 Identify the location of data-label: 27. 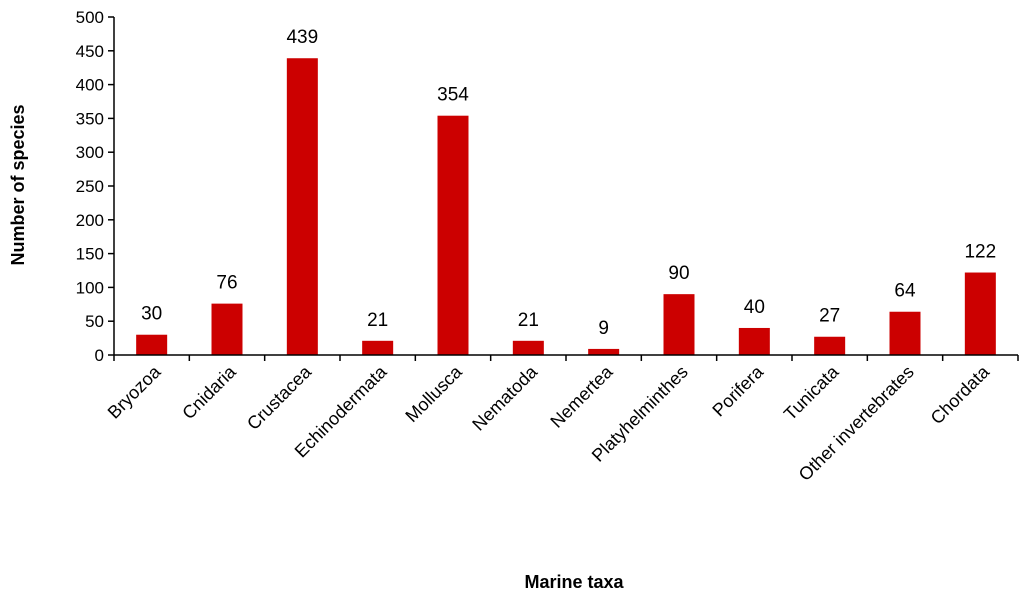
(829, 316).